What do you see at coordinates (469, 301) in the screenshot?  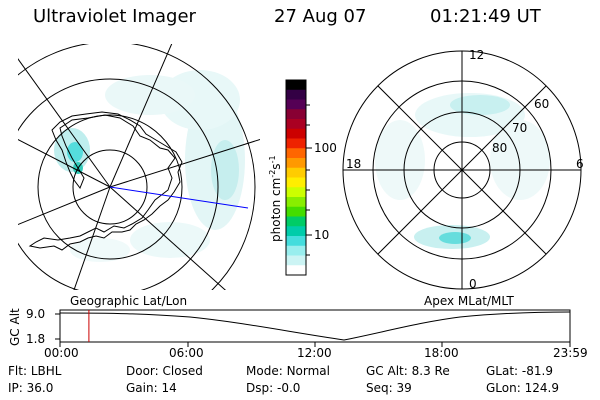 I see `right-panel-caption: Apex MLat/MLT` at bounding box center [469, 301].